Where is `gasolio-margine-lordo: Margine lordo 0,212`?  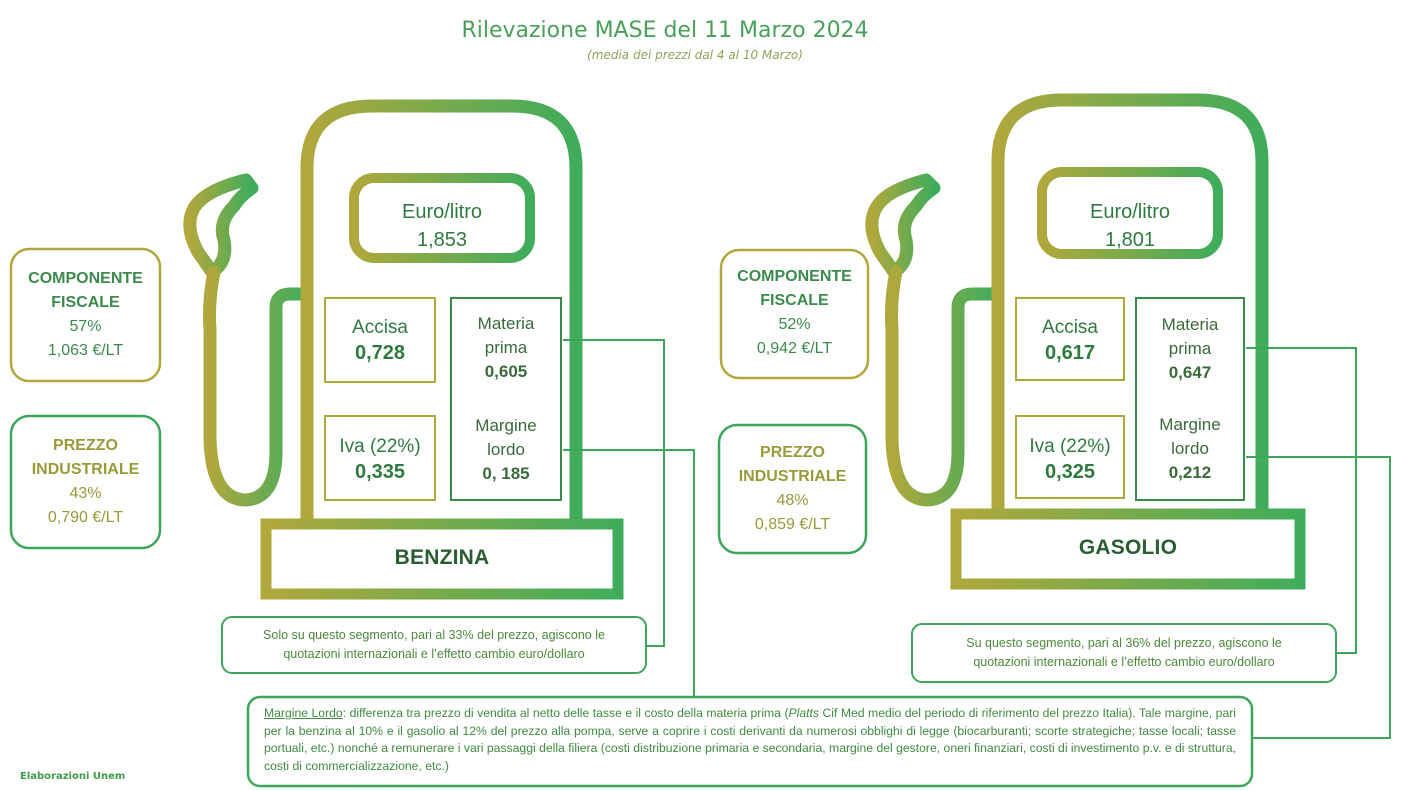
gasolio-margine-lordo: Margine lordo 0,212 is located at coordinates (1190, 449).